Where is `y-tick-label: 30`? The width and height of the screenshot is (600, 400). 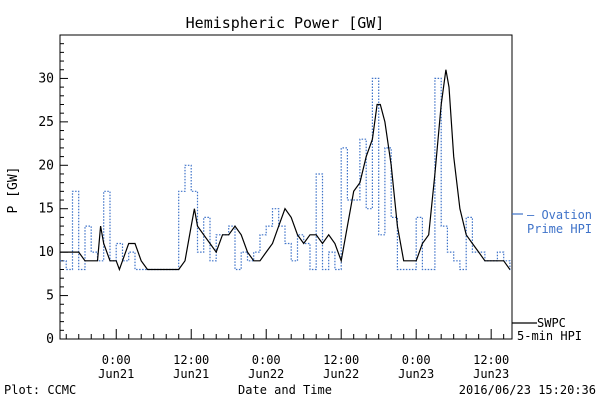 y-tick-label: 30 is located at coordinates (46, 78).